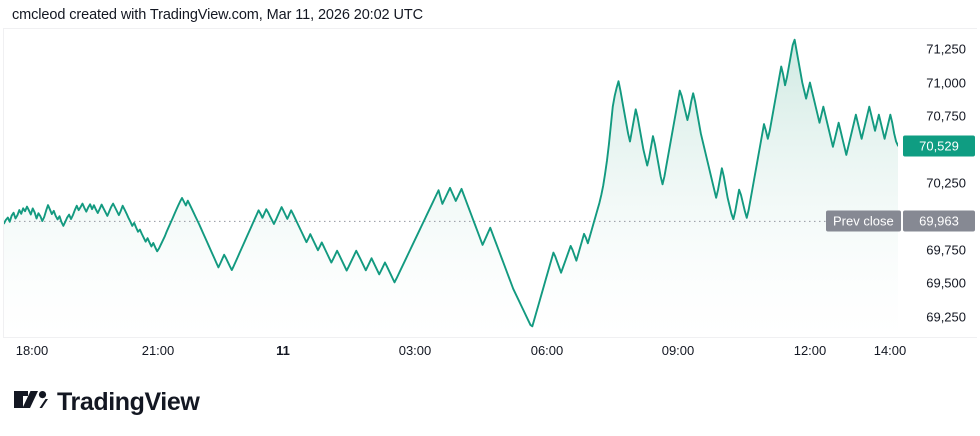  Describe the element at coordinates (678, 350) in the screenshot. I see `time-tick-label: 09:00` at that location.